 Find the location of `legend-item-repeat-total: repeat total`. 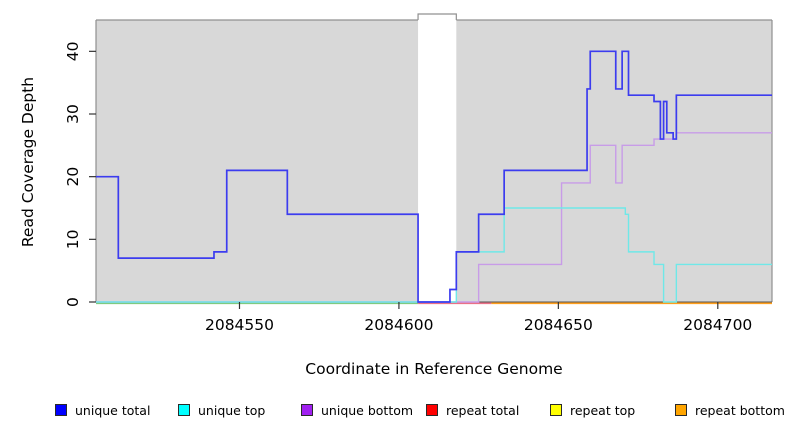

legend-item-repeat-total: repeat total is located at coordinates (472, 410).